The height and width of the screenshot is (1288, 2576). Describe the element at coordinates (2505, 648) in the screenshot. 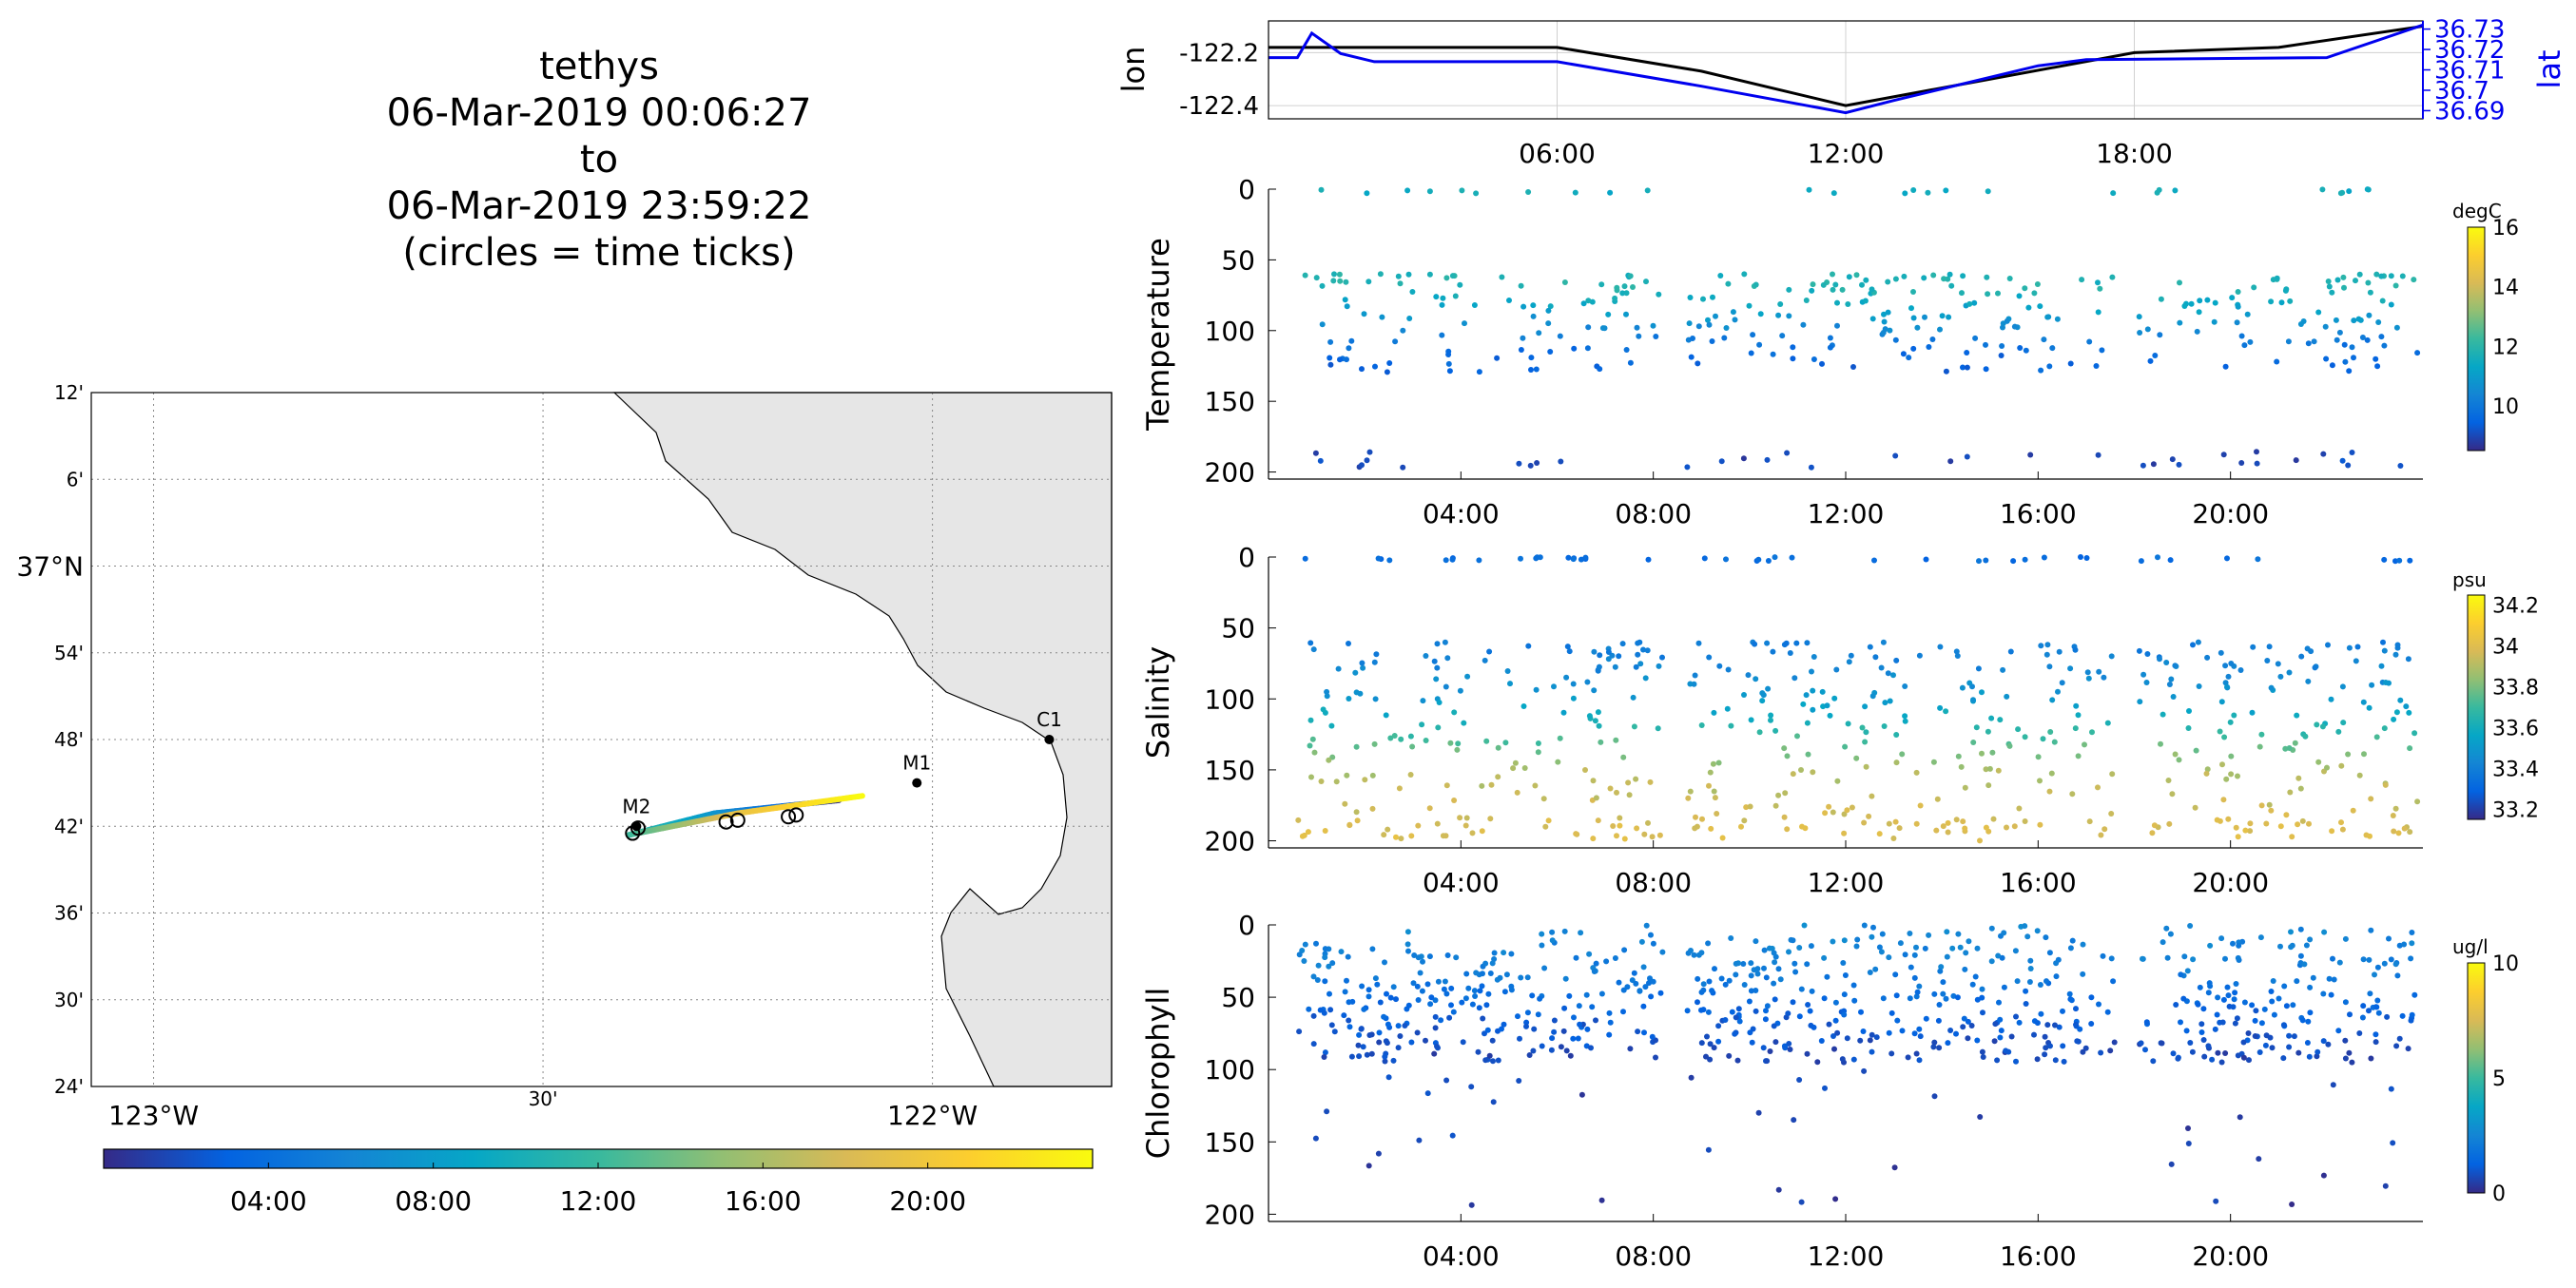

I see `colorbar-tick-label: 34` at that location.